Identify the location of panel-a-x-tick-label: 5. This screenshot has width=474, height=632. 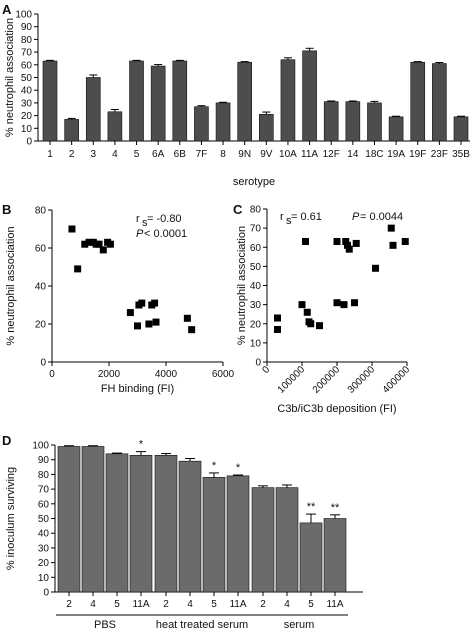
(137, 154).